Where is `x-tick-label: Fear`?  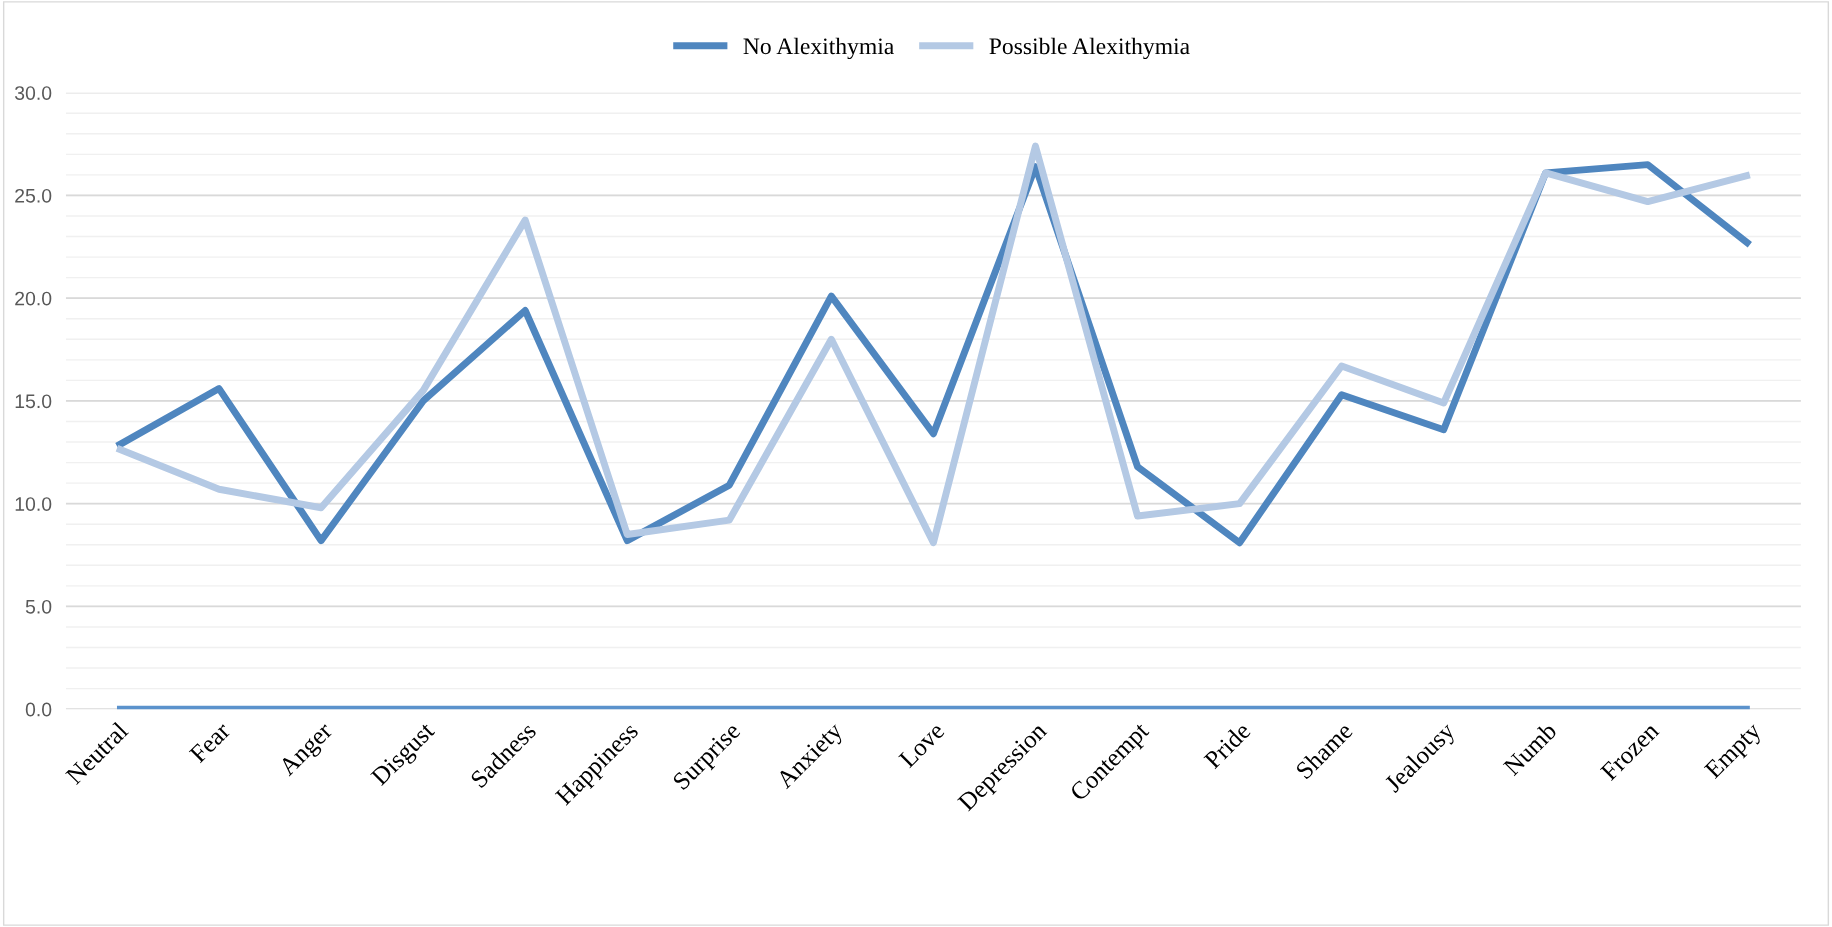
x-tick-label: Fear is located at coordinates (210, 742).